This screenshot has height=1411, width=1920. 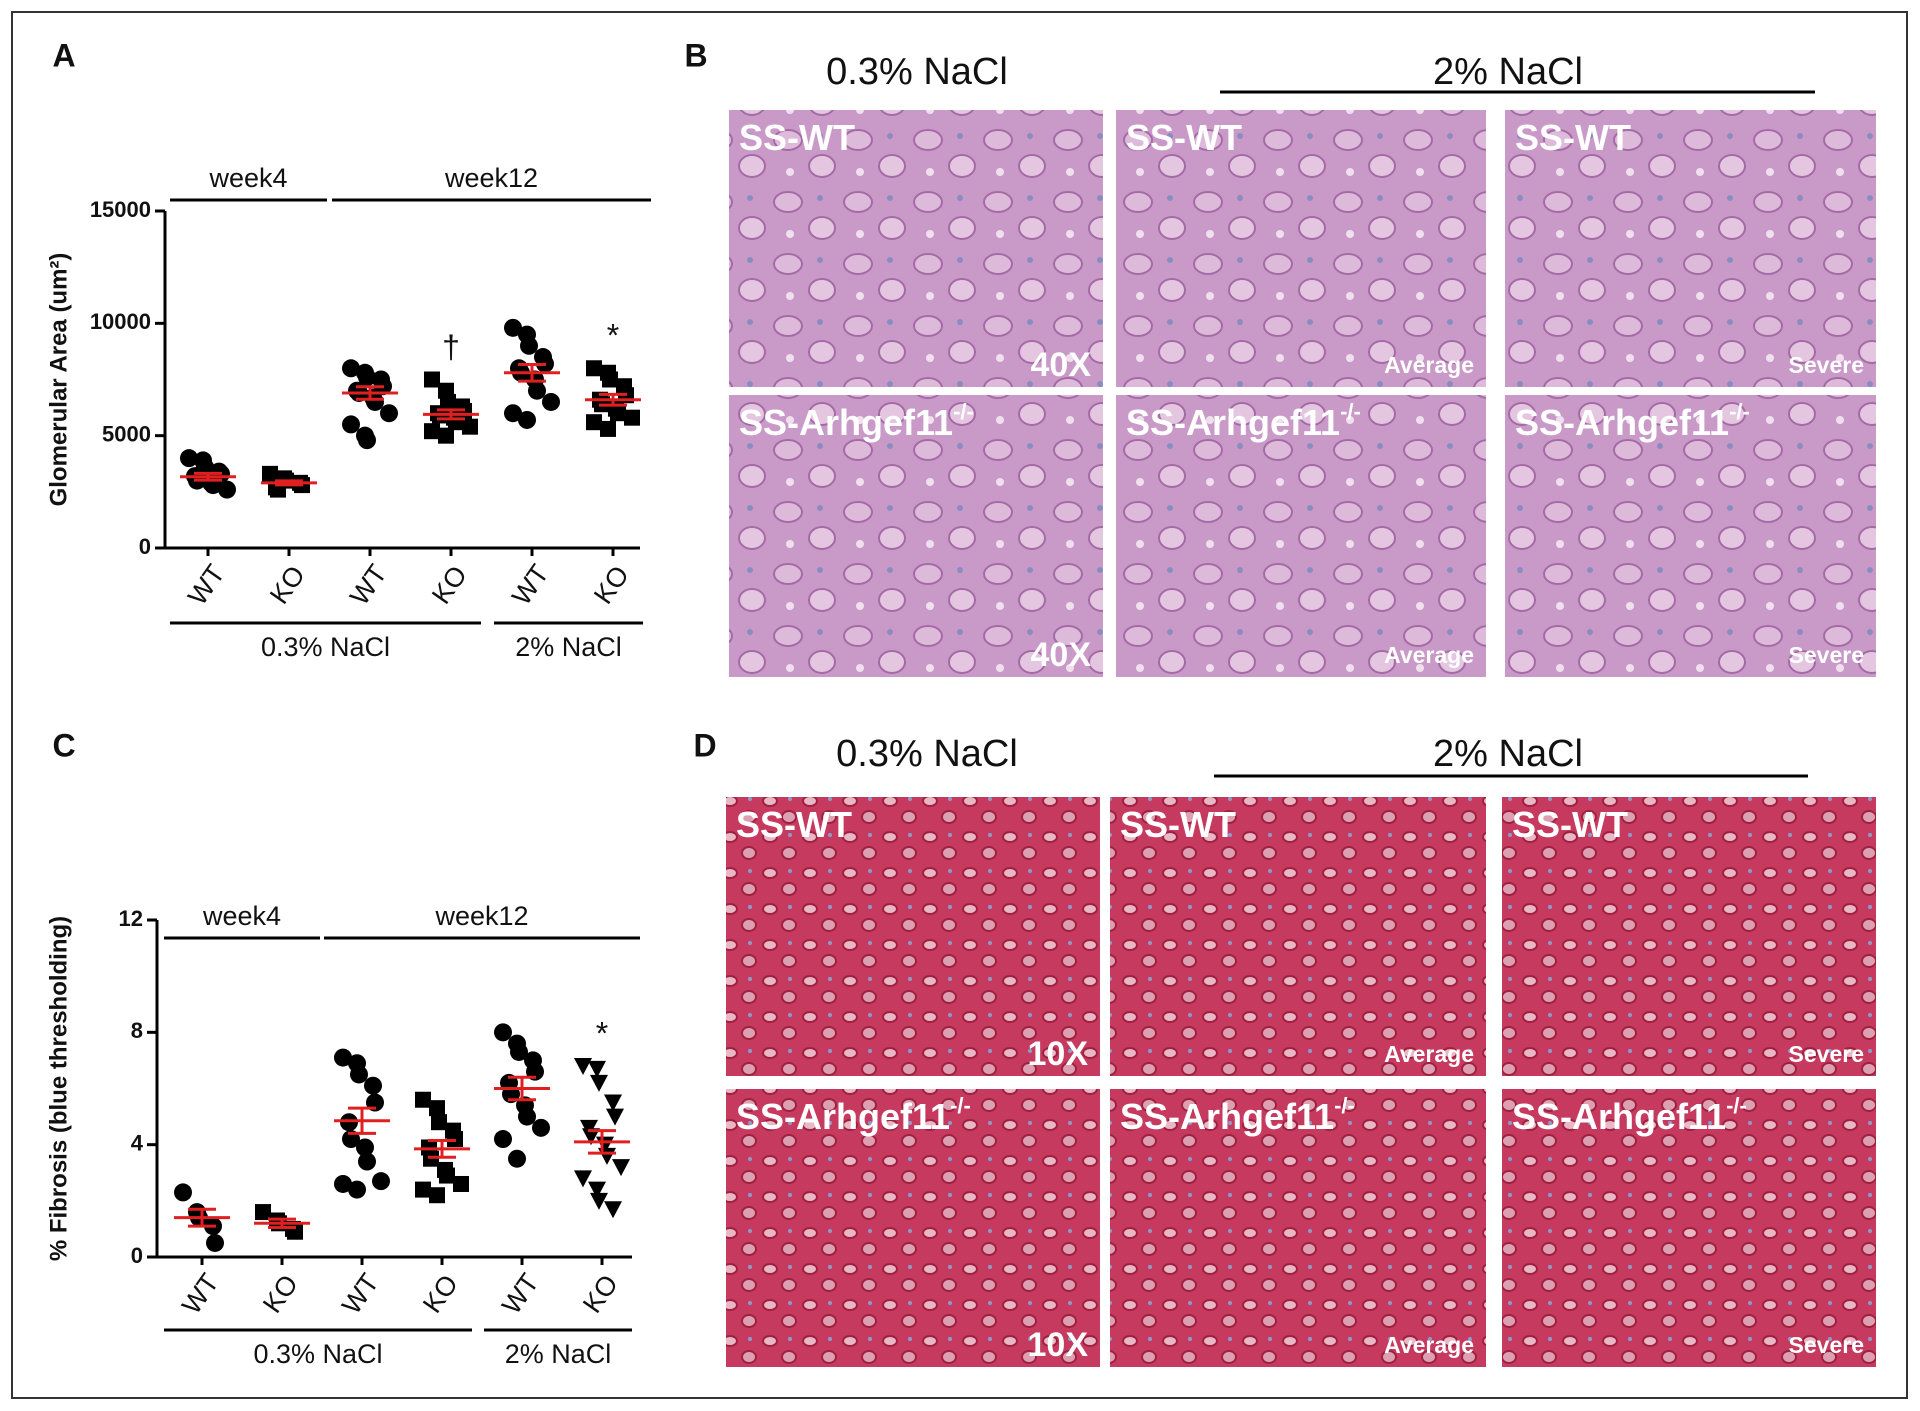 I want to click on panel-letter: D, so click(x=704, y=745).